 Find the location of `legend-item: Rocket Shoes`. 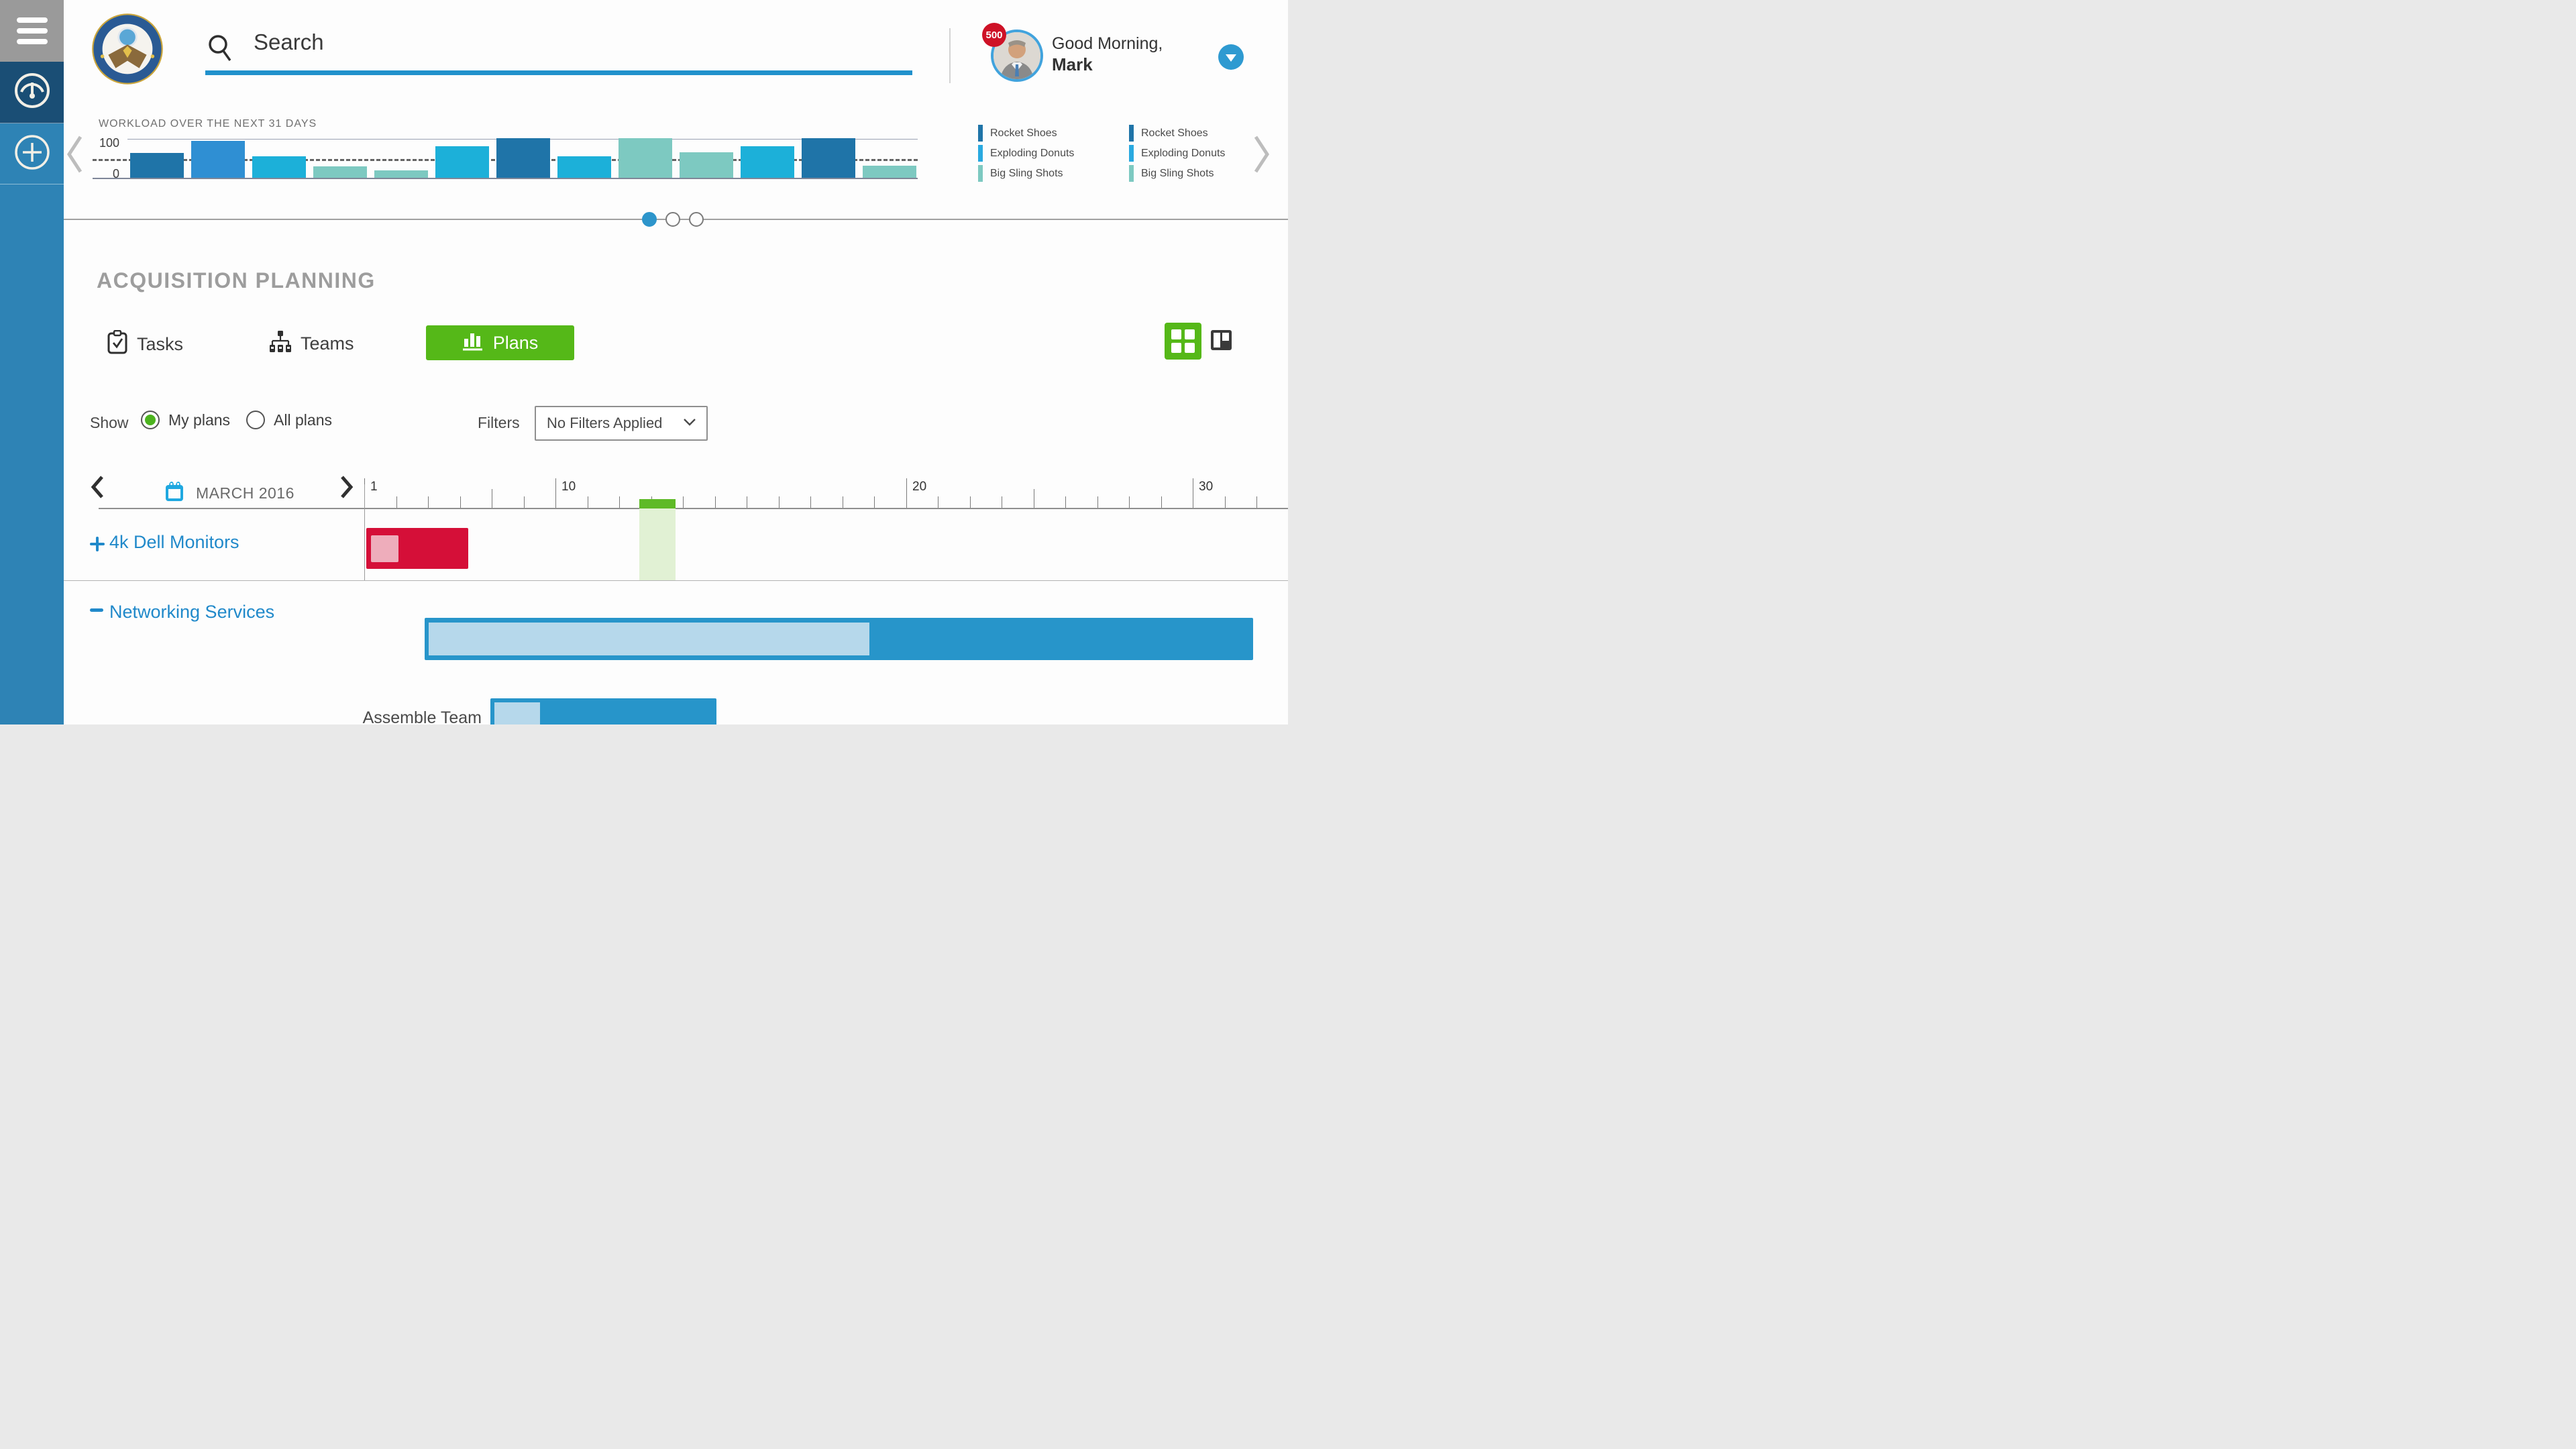

legend-item: Rocket Shoes is located at coordinates (1177, 133).